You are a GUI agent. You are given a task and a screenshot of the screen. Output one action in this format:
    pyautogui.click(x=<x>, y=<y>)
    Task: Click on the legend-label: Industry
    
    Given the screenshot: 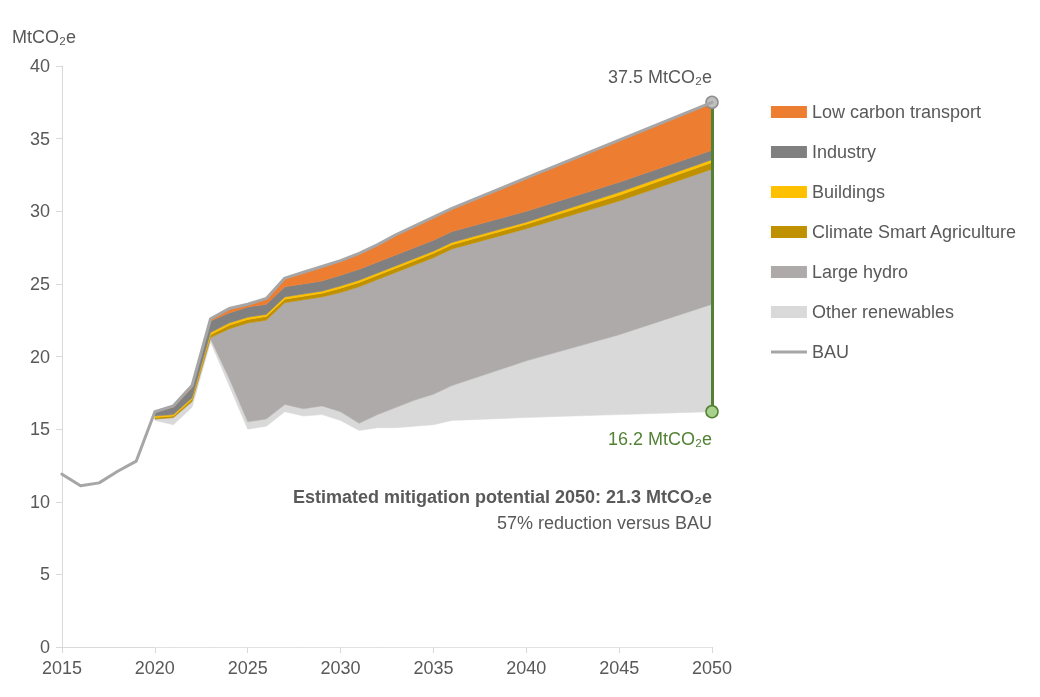 What is the action you would take?
    pyautogui.click(x=843, y=152)
    